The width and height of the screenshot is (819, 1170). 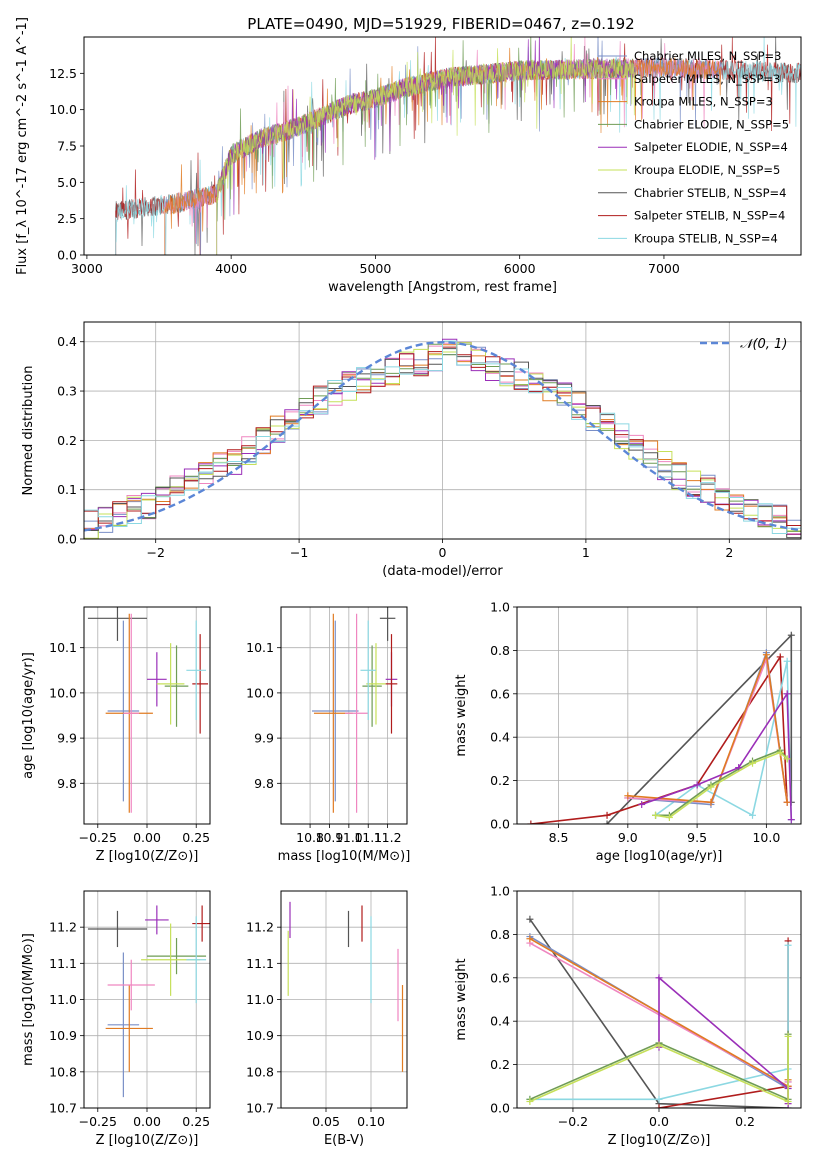 What do you see at coordinates (22, 146) in the screenshot?
I see `y-axis-label: Flux [f_λ 10^-17 erg cm^-2 s^-1 A^-1]` at bounding box center [22, 146].